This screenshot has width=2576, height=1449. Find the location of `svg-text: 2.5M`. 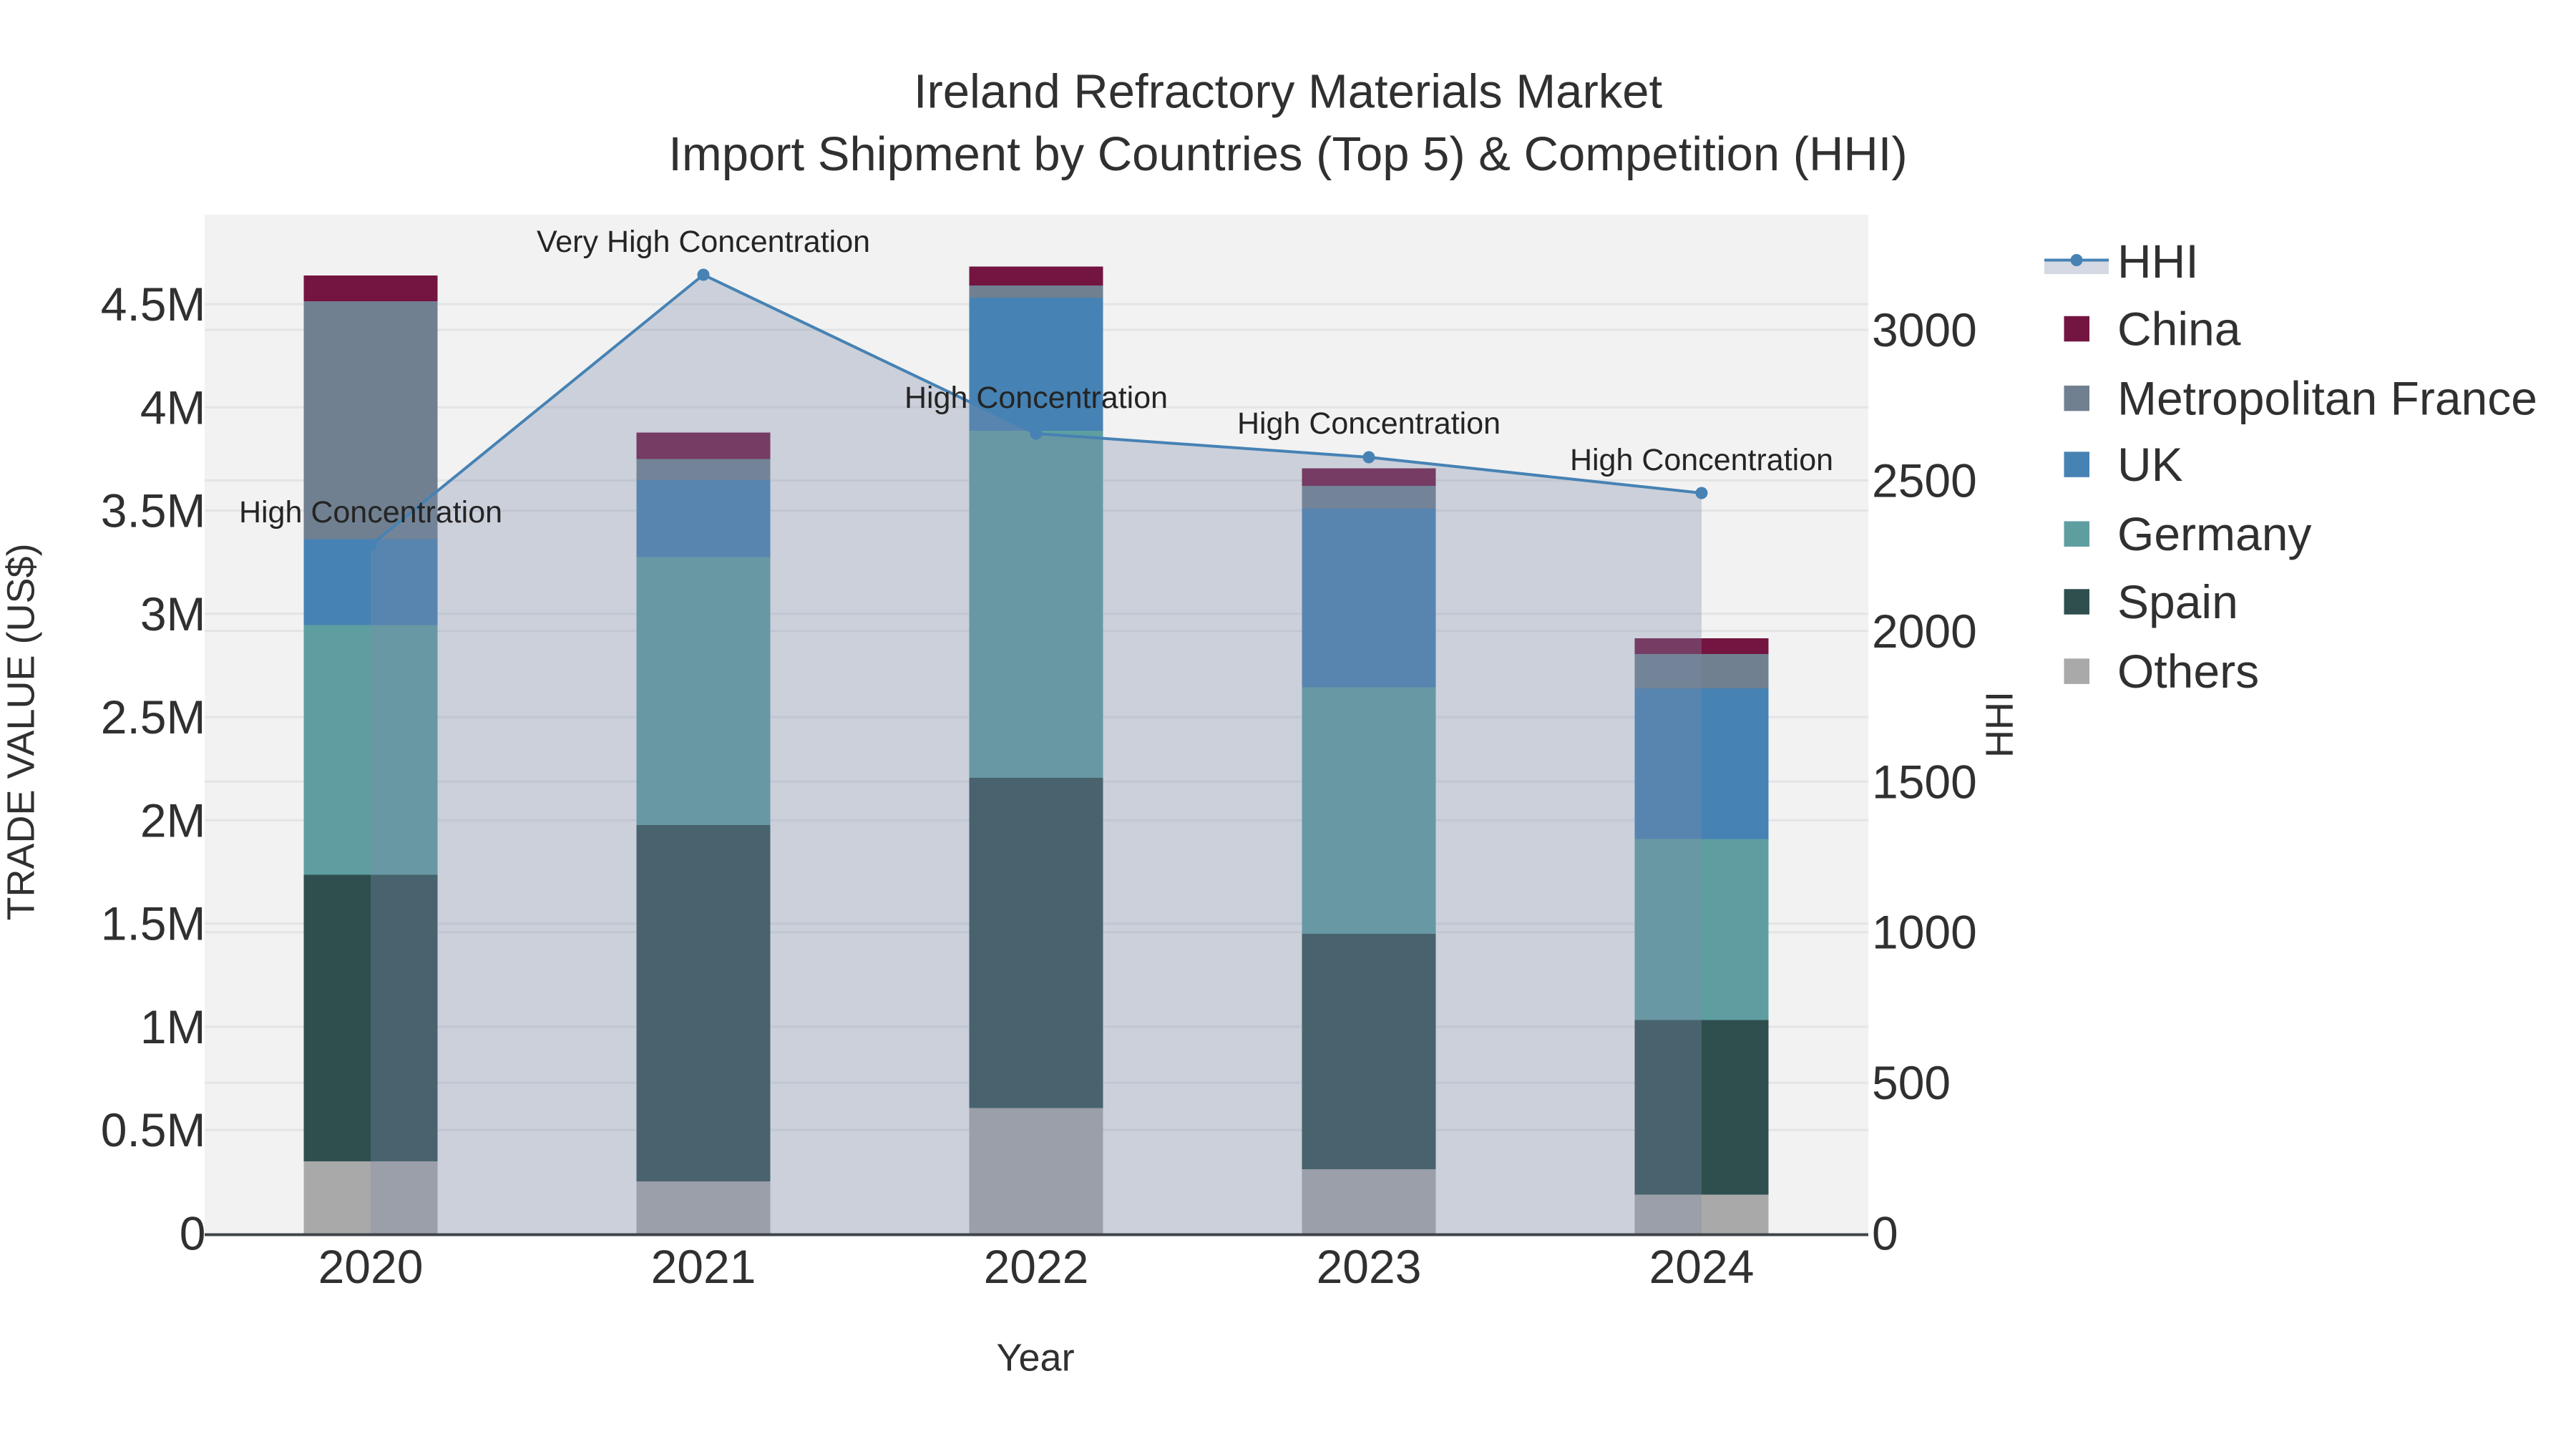

svg-text: 2.5M is located at coordinates (153, 717).